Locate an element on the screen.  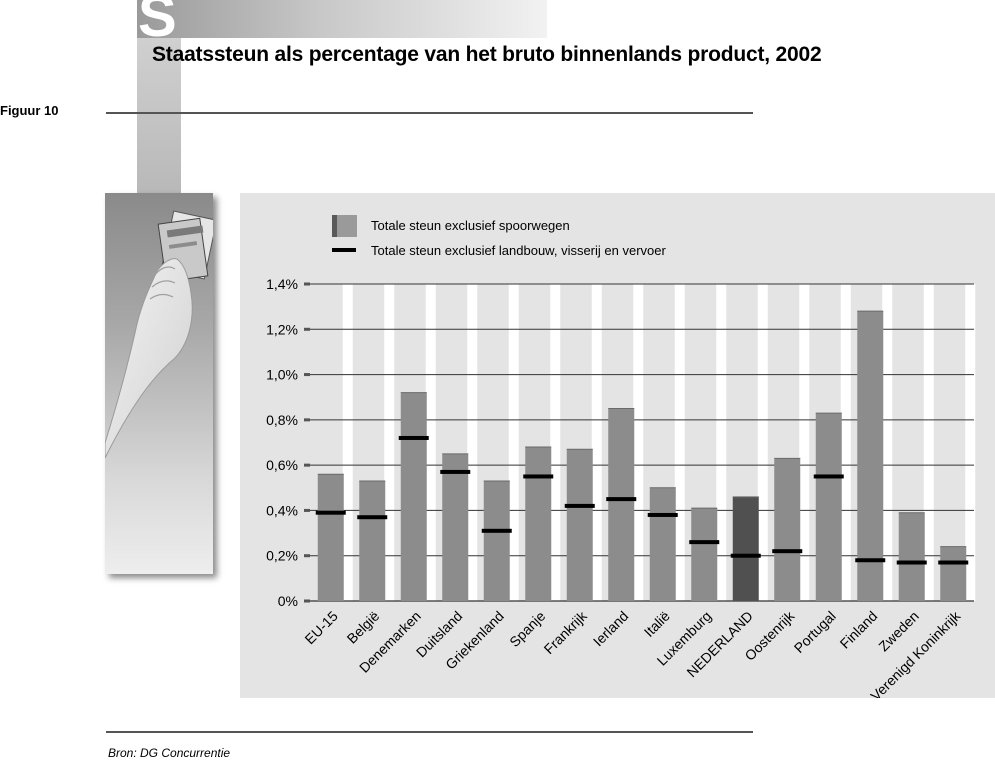
hand-with-money-image is located at coordinates (159, 383).